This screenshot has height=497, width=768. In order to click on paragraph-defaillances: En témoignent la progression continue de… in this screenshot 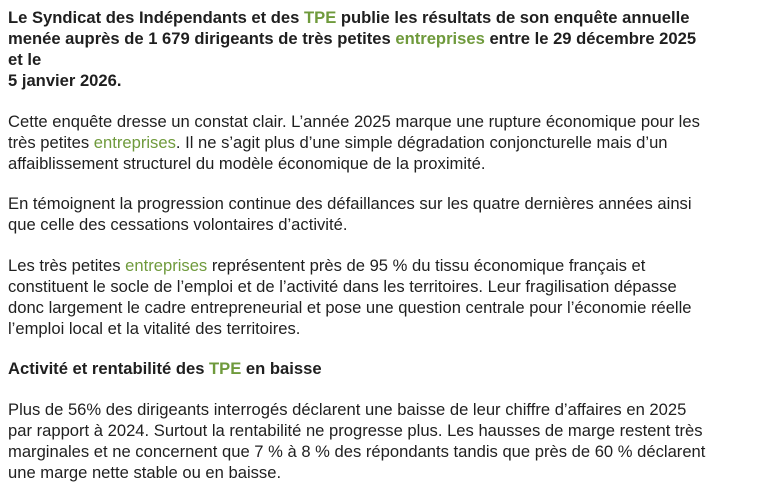, I will do `click(350, 214)`.